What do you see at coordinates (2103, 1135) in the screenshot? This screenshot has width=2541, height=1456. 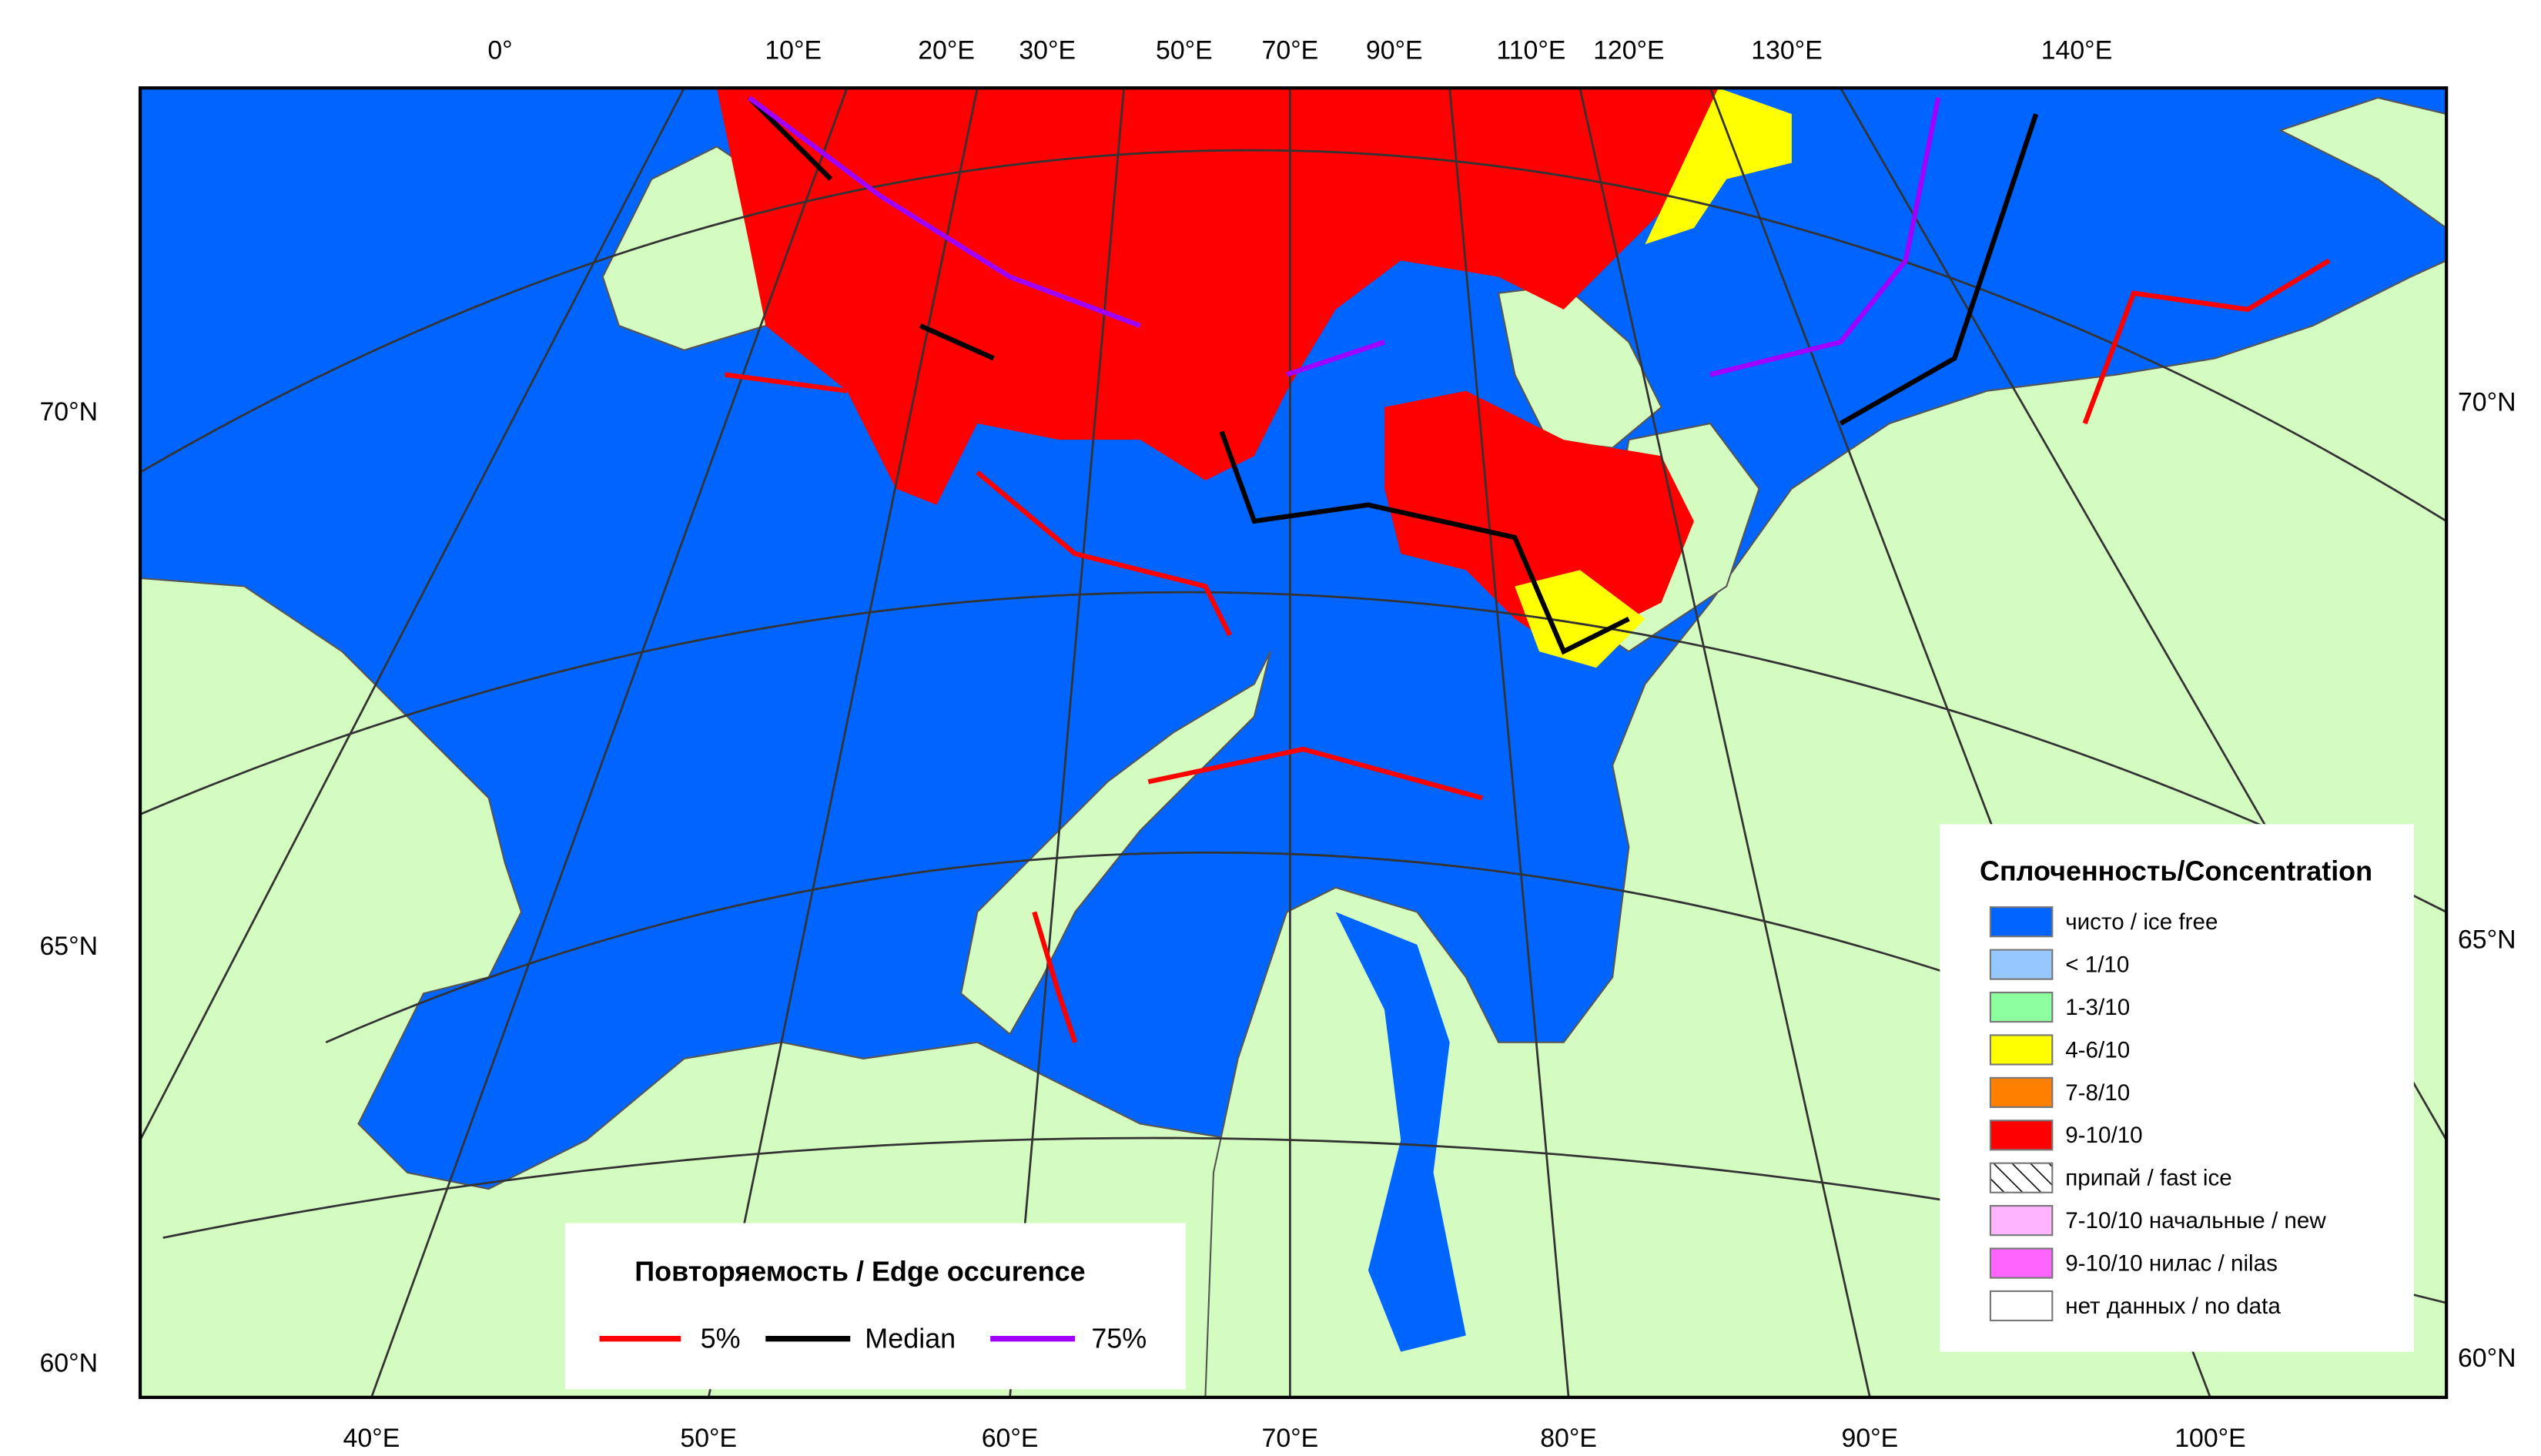 I see `legend-label: 9-10/10` at bounding box center [2103, 1135].